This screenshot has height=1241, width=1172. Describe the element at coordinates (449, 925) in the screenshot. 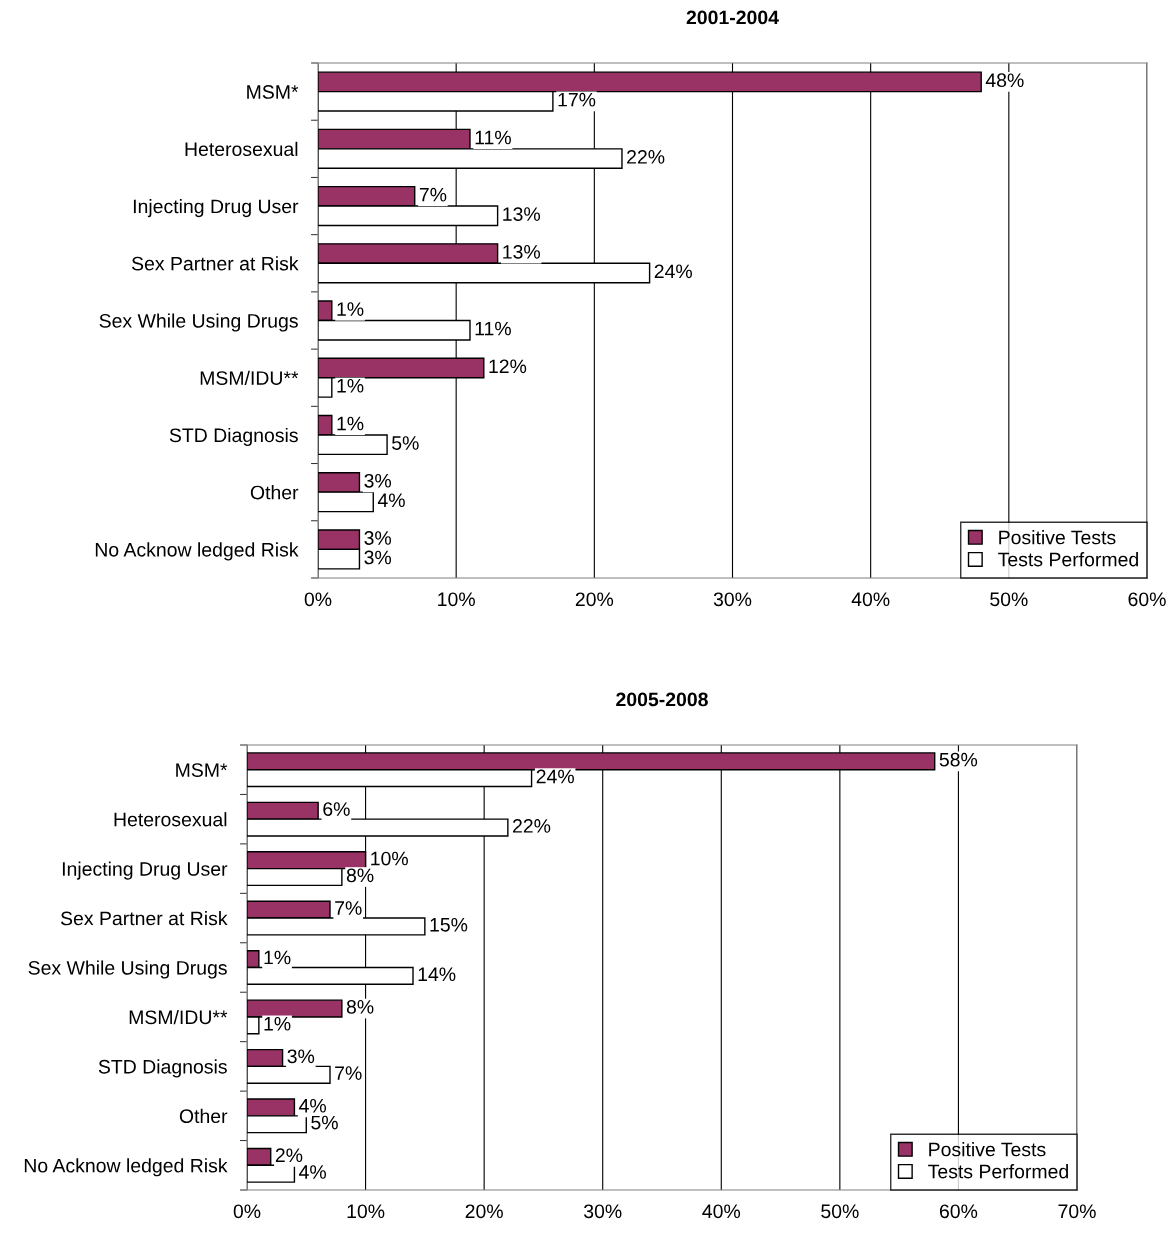

I see `data-label: 15%` at that location.